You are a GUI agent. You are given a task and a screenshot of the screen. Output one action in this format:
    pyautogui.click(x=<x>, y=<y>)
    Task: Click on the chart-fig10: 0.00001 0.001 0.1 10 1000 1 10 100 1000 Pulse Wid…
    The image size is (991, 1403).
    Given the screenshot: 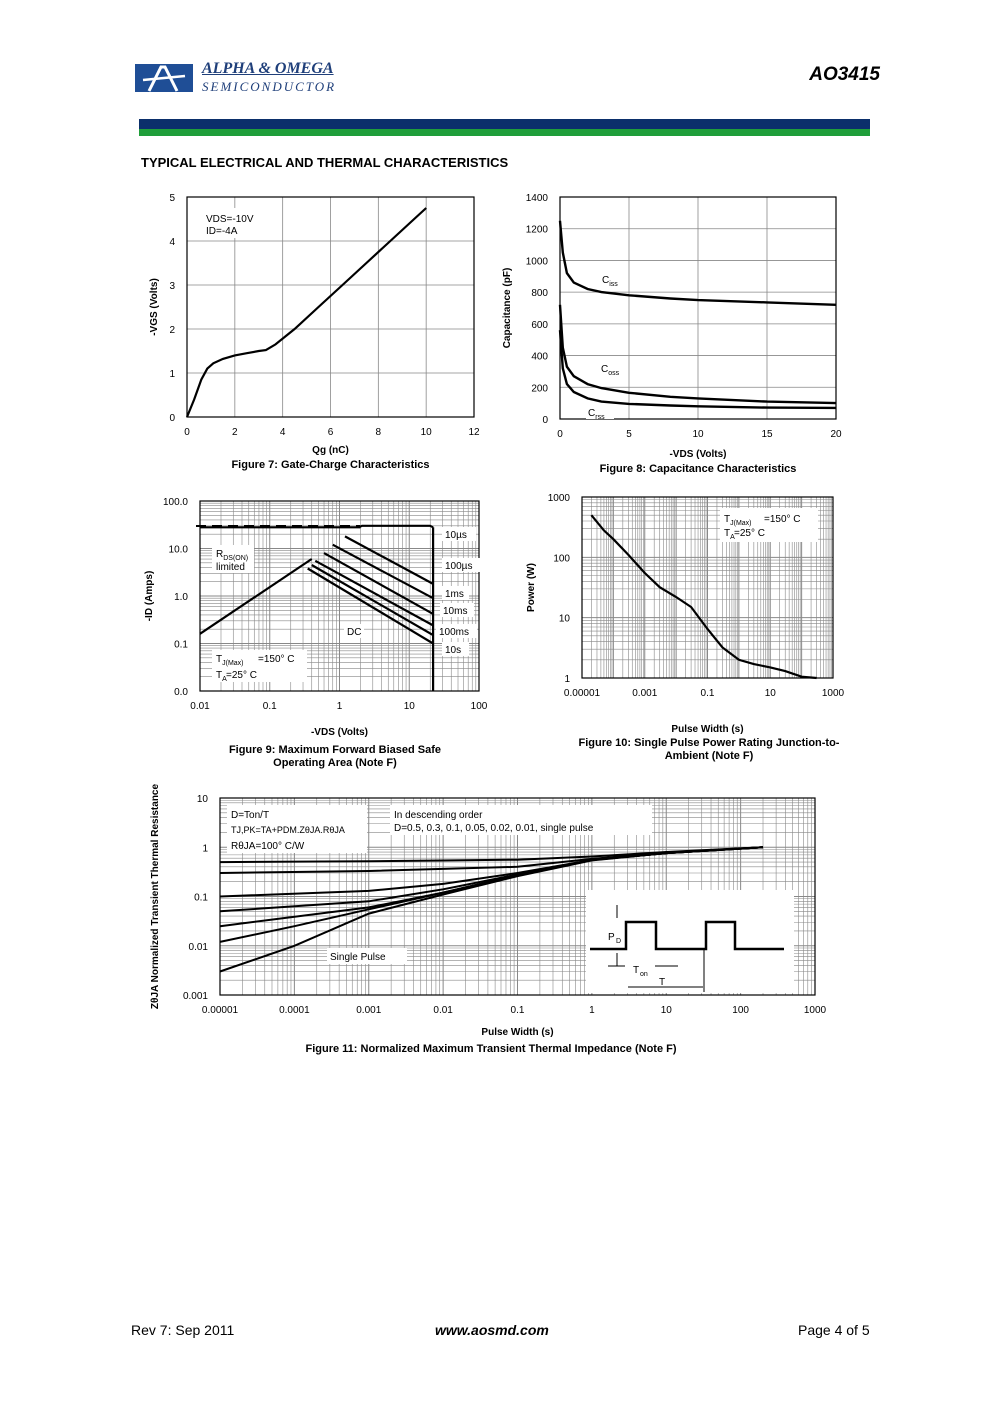 What is the action you would take?
    pyautogui.click(x=685, y=627)
    